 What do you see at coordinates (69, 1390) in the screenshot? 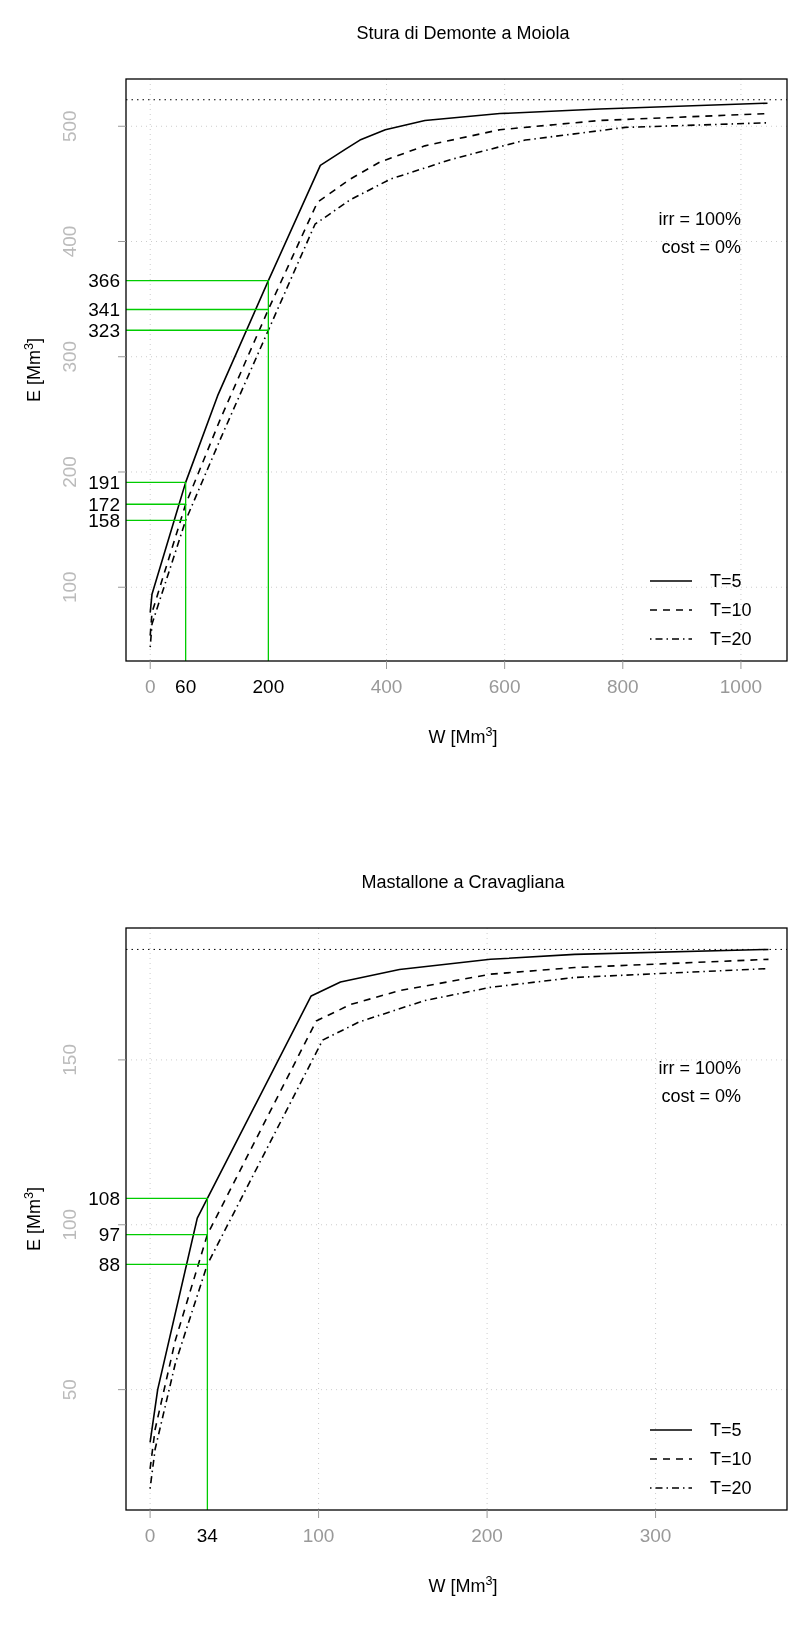
I see `y-tick-label: 50` at bounding box center [69, 1390].